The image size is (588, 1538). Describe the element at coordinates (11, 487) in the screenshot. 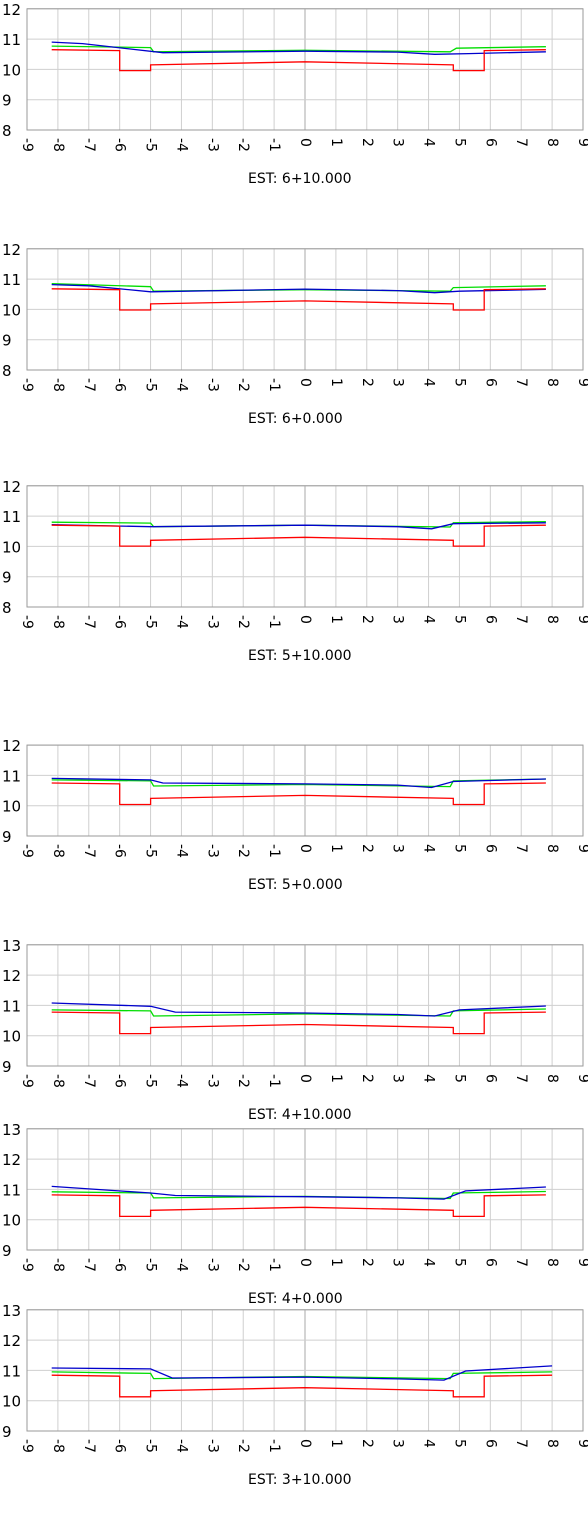

I see `y-tick-label: 12` at that location.